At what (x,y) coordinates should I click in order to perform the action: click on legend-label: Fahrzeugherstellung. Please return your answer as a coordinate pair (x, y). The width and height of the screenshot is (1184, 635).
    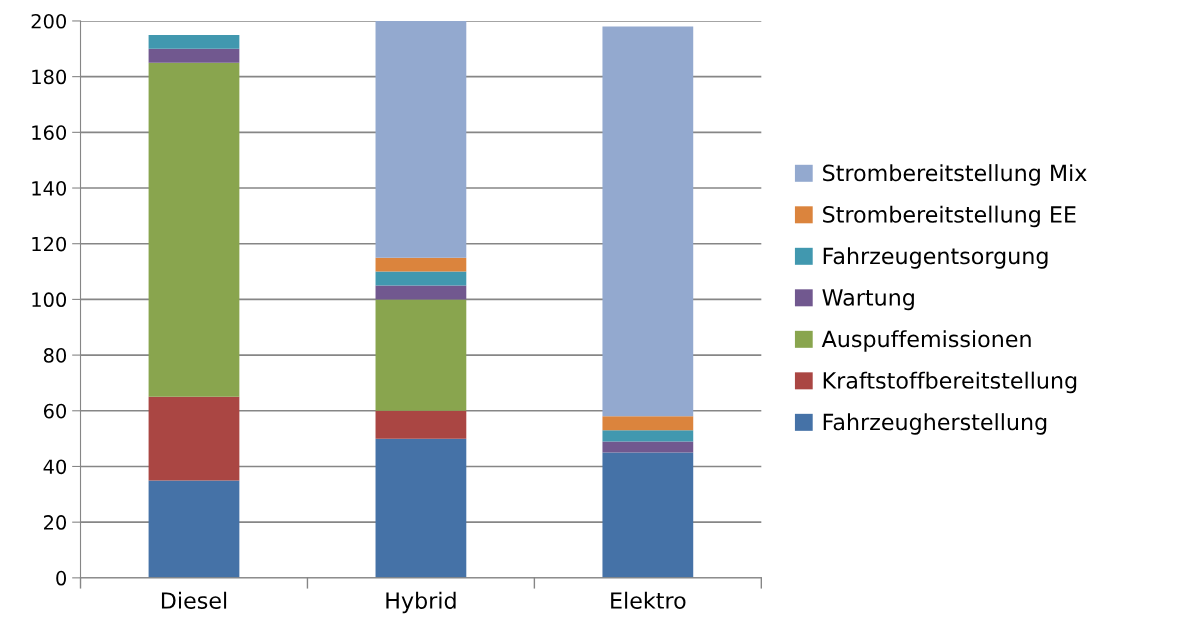
    Looking at the image, I should click on (935, 424).